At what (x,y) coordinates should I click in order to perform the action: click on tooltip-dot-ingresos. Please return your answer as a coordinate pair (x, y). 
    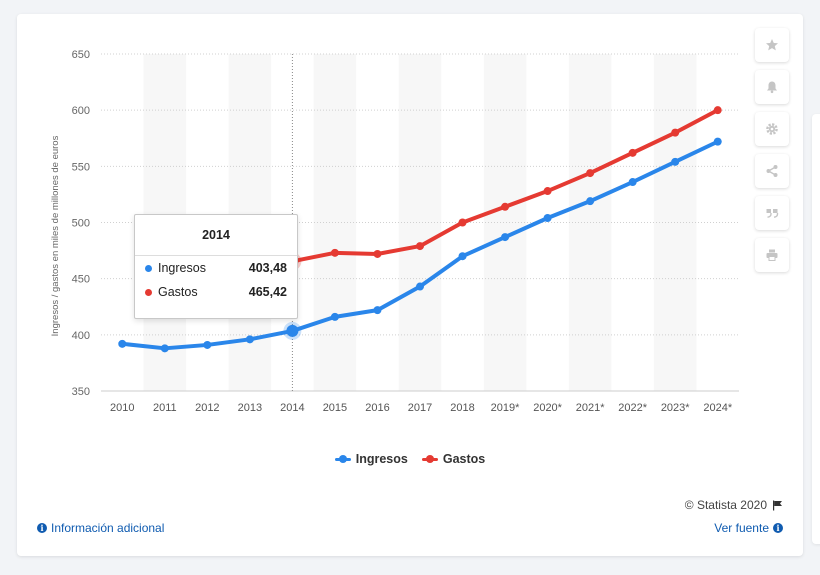
    Looking at the image, I should click on (148, 268).